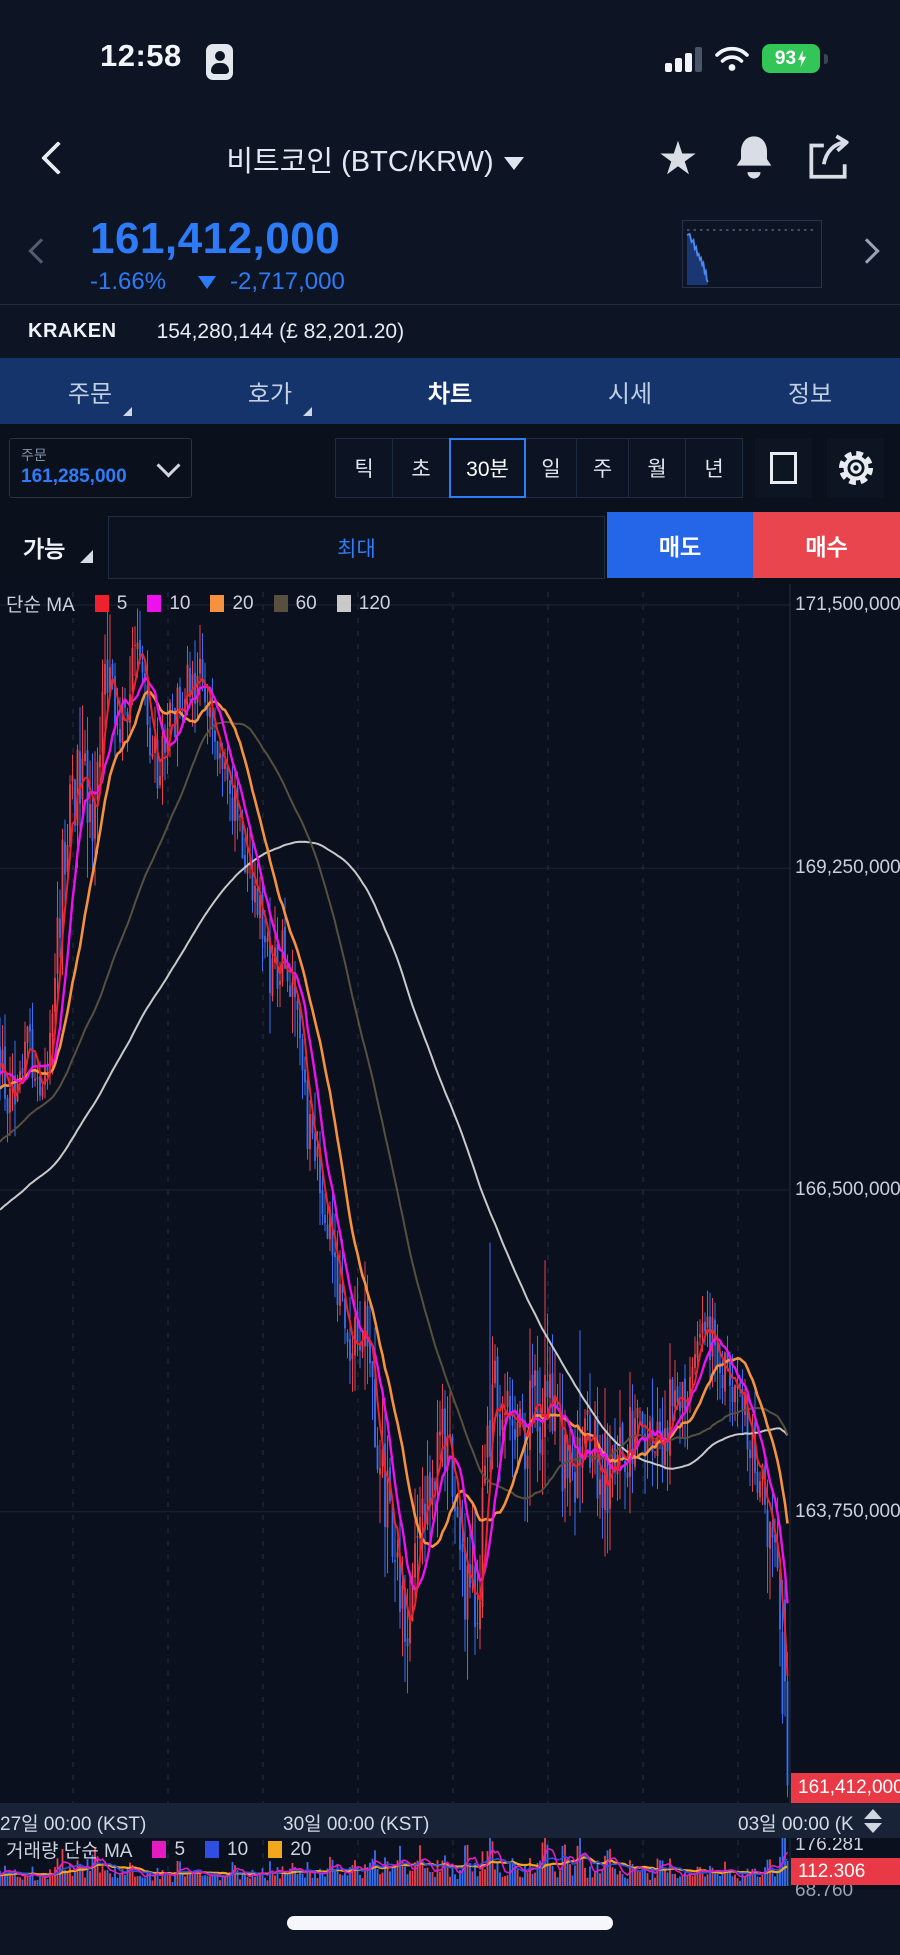  What do you see at coordinates (450, 1923) in the screenshot?
I see `home-indicator` at bounding box center [450, 1923].